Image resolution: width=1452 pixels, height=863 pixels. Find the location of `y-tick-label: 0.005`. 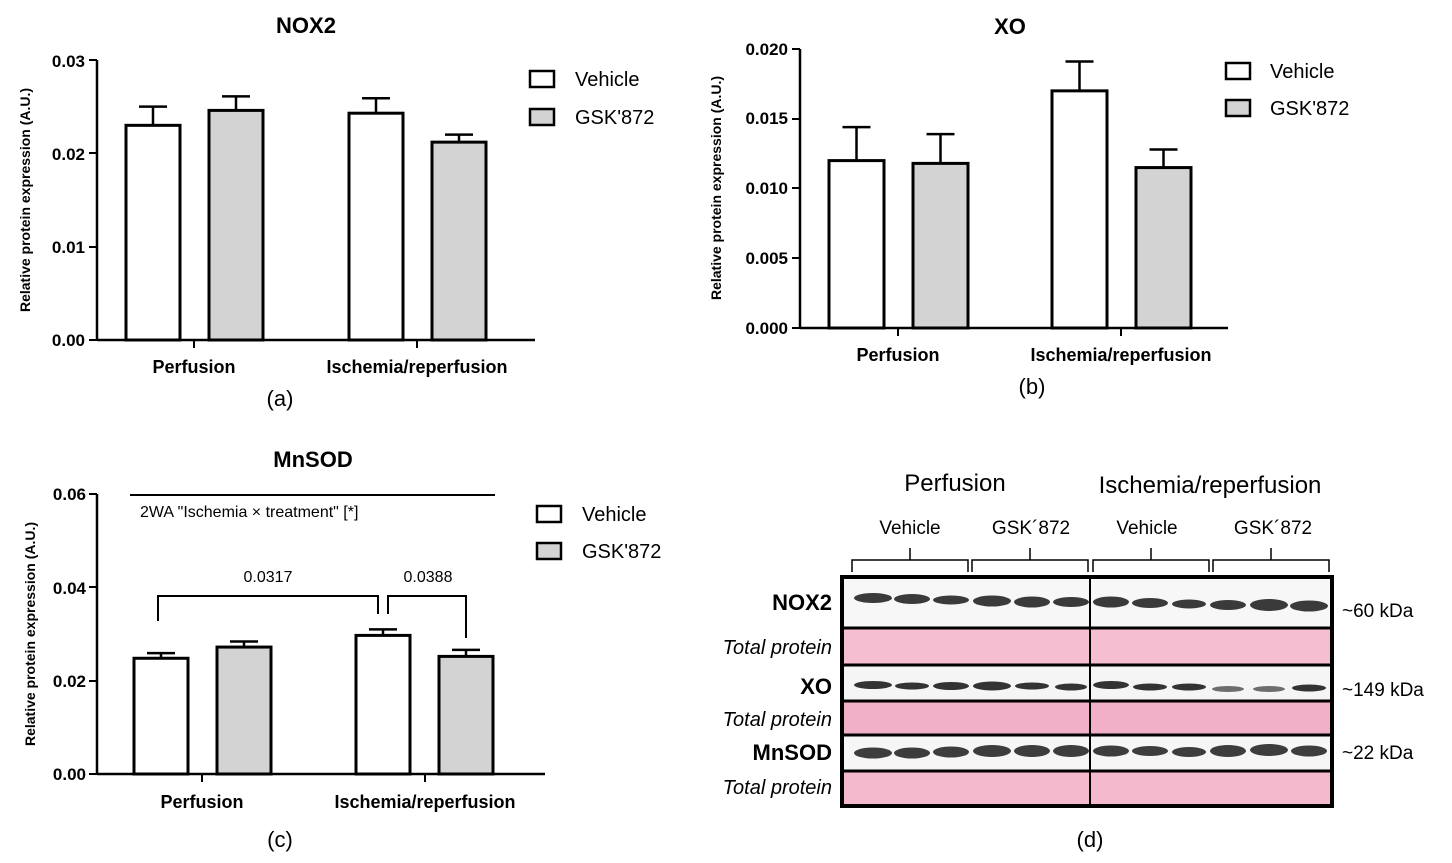

y-tick-label: 0.005 is located at coordinates (766, 258).